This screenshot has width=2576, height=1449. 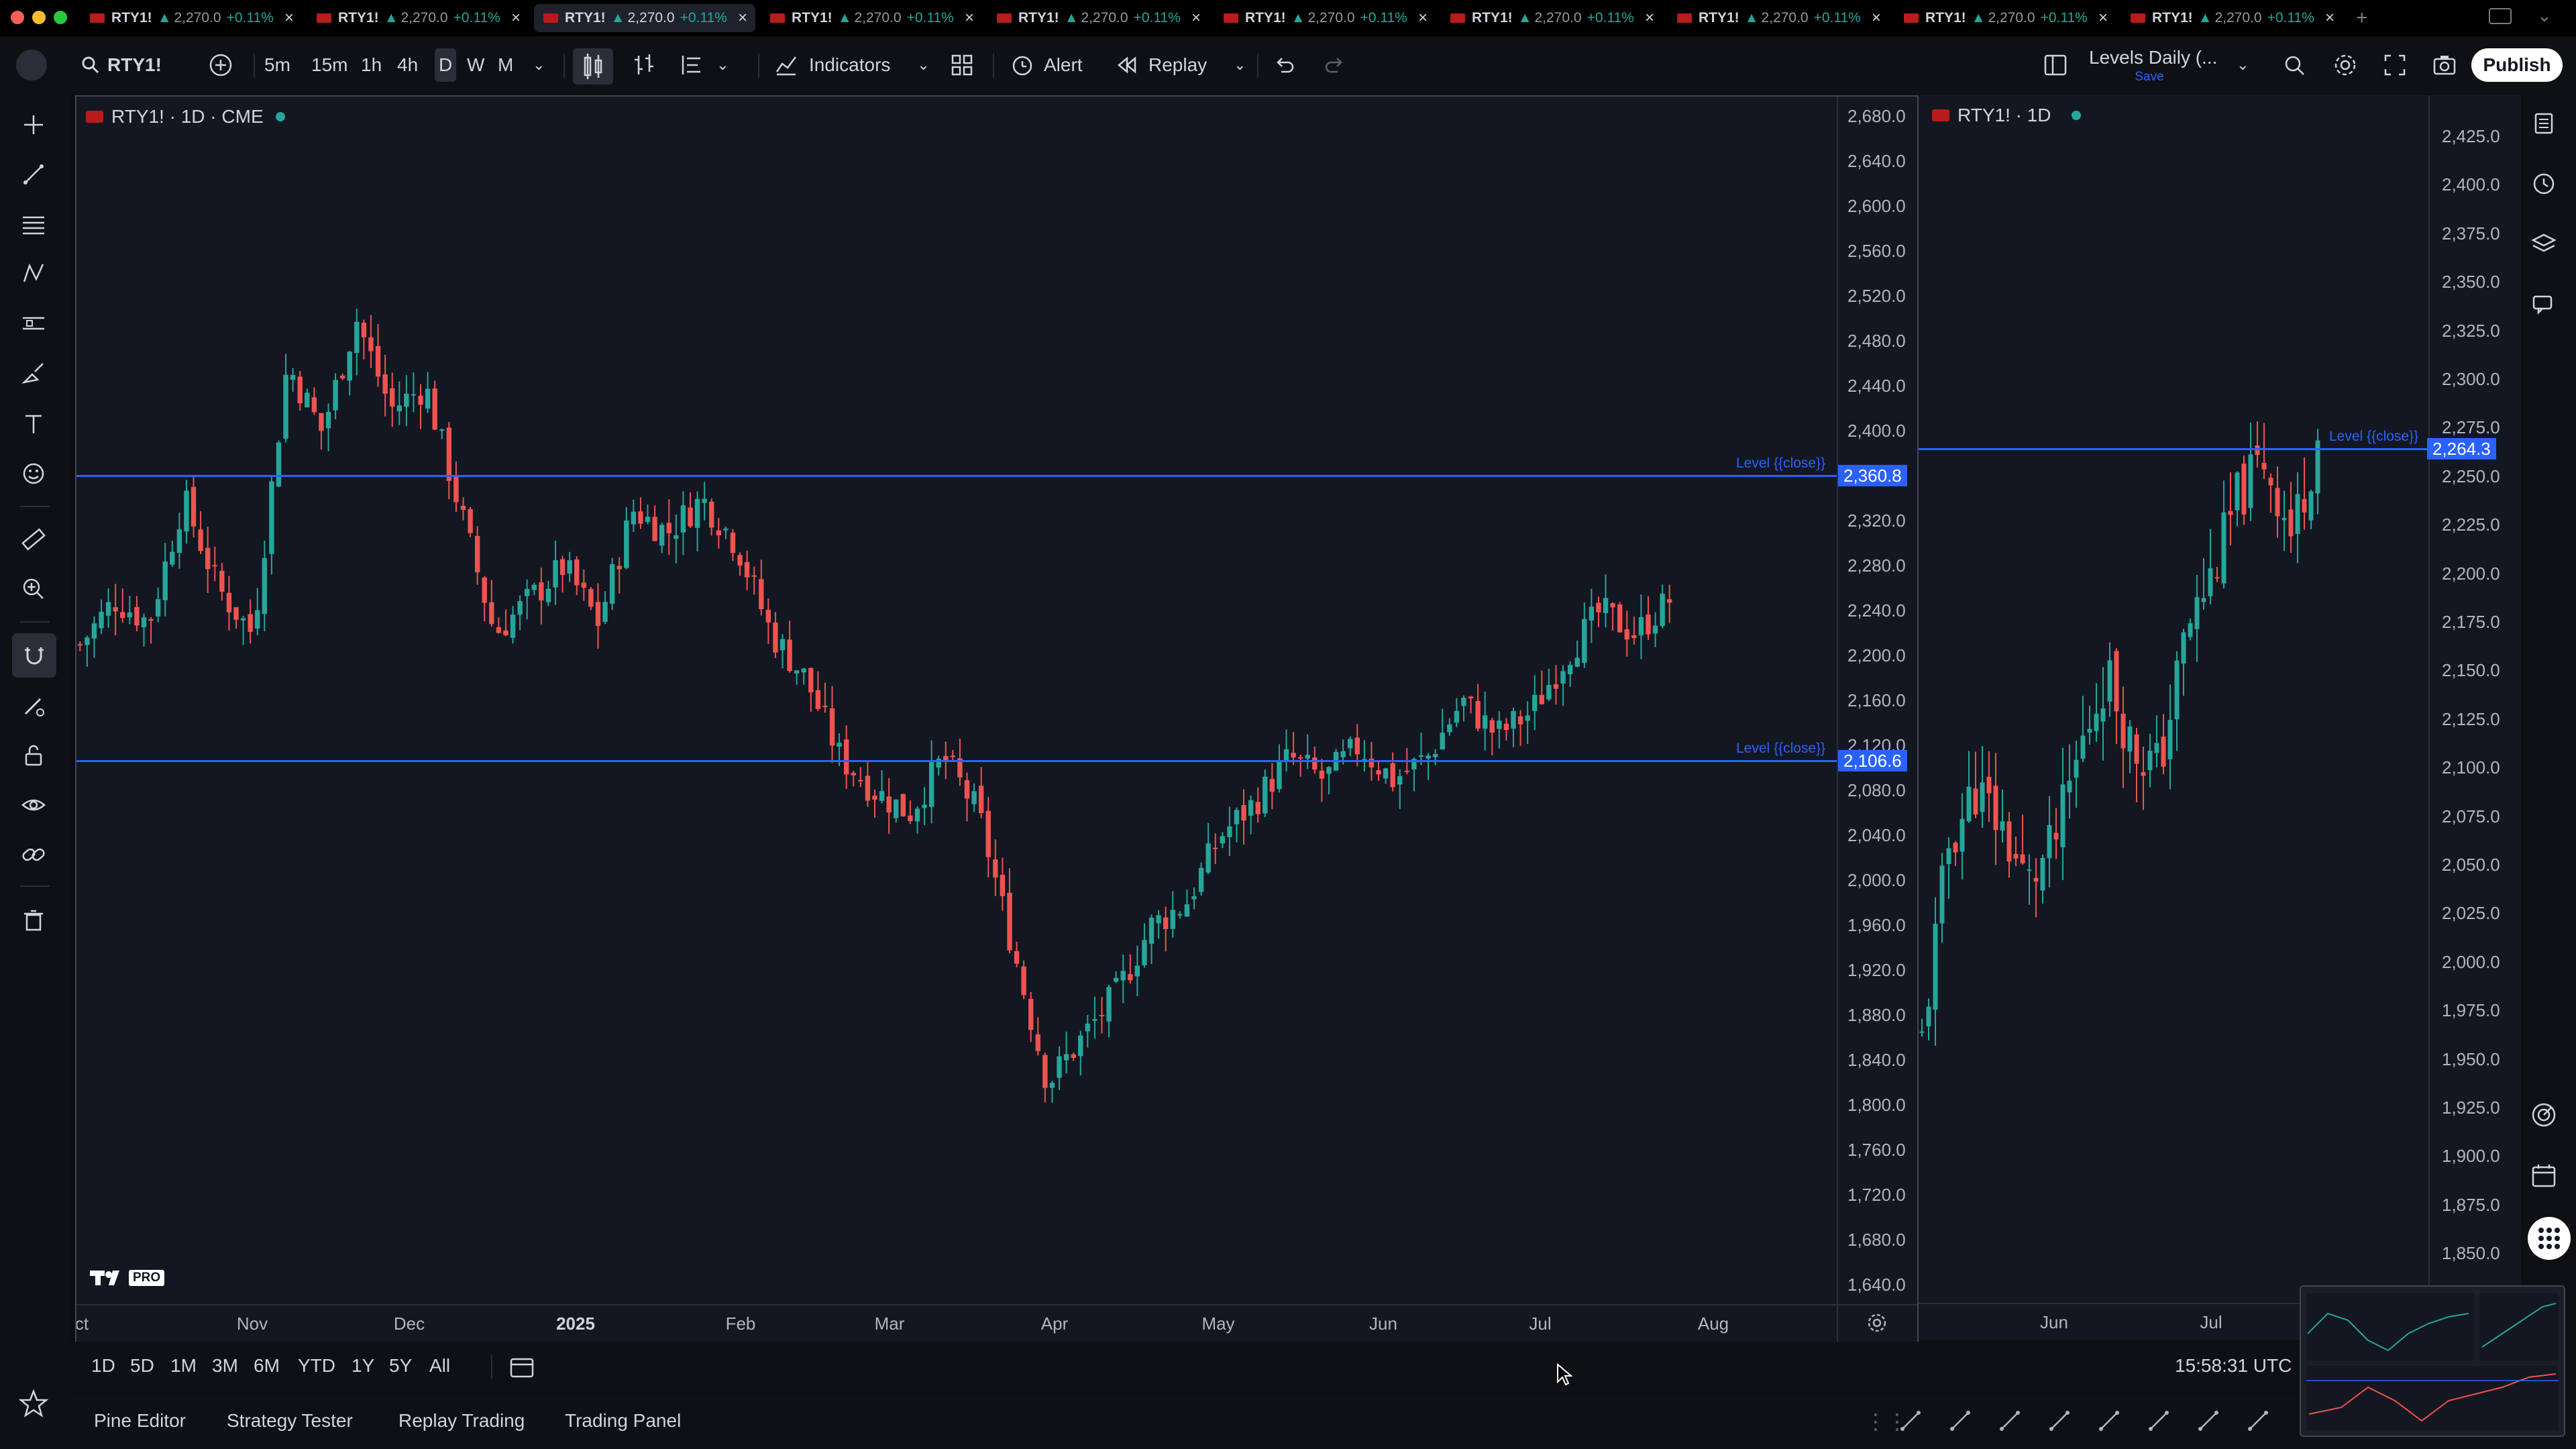 What do you see at coordinates (2233, 1365) in the screenshot?
I see `utc-clock: 15:58:31 UTC` at bounding box center [2233, 1365].